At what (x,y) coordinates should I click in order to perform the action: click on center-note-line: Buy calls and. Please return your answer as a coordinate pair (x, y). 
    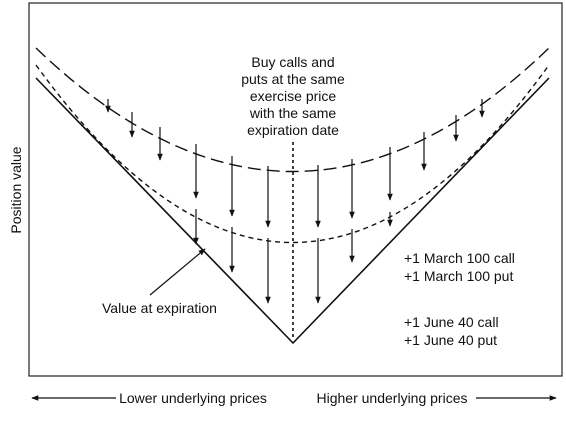
    Looking at the image, I should click on (292, 62).